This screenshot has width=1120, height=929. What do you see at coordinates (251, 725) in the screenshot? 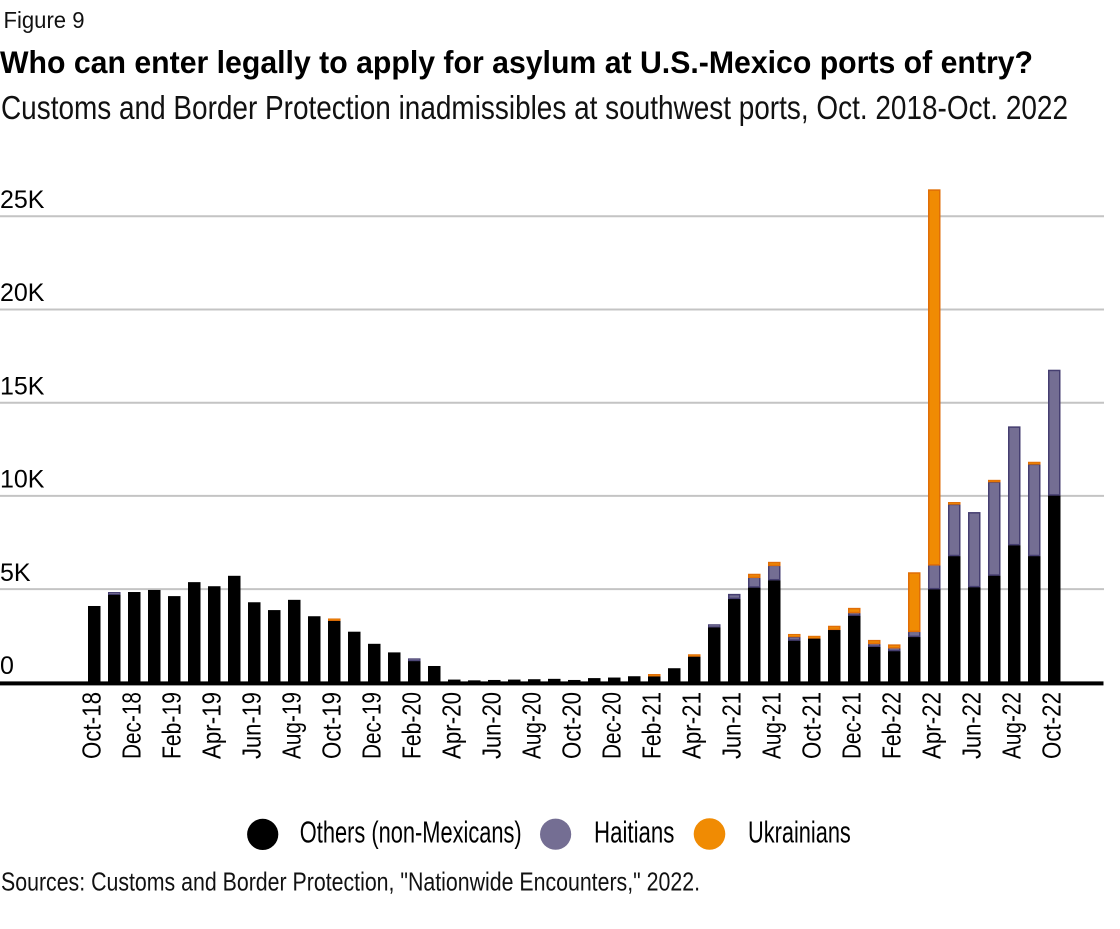
I see `svg-text: Jun-19` at bounding box center [251, 725].